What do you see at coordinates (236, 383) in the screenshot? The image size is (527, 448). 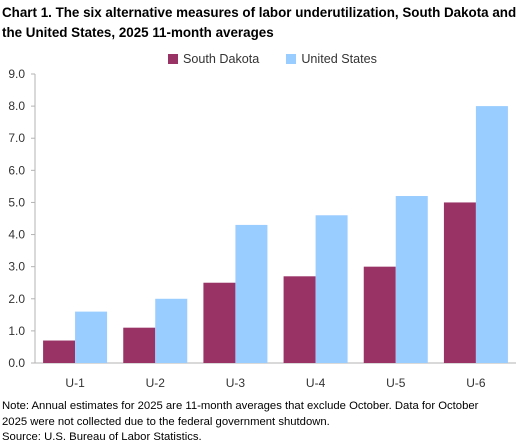 I see `x-tick-label: U-3` at bounding box center [236, 383].